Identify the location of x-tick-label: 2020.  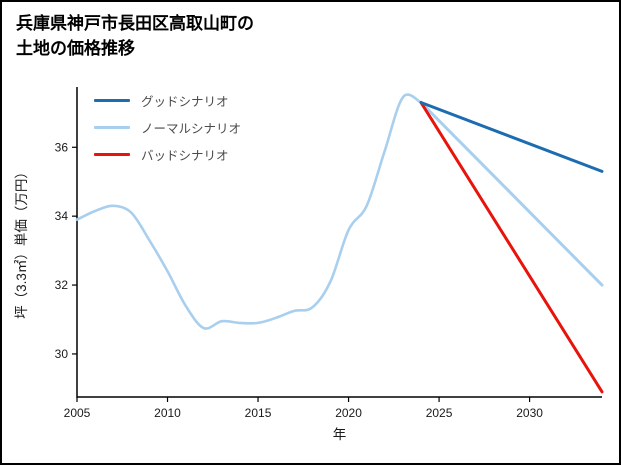
(348, 413).